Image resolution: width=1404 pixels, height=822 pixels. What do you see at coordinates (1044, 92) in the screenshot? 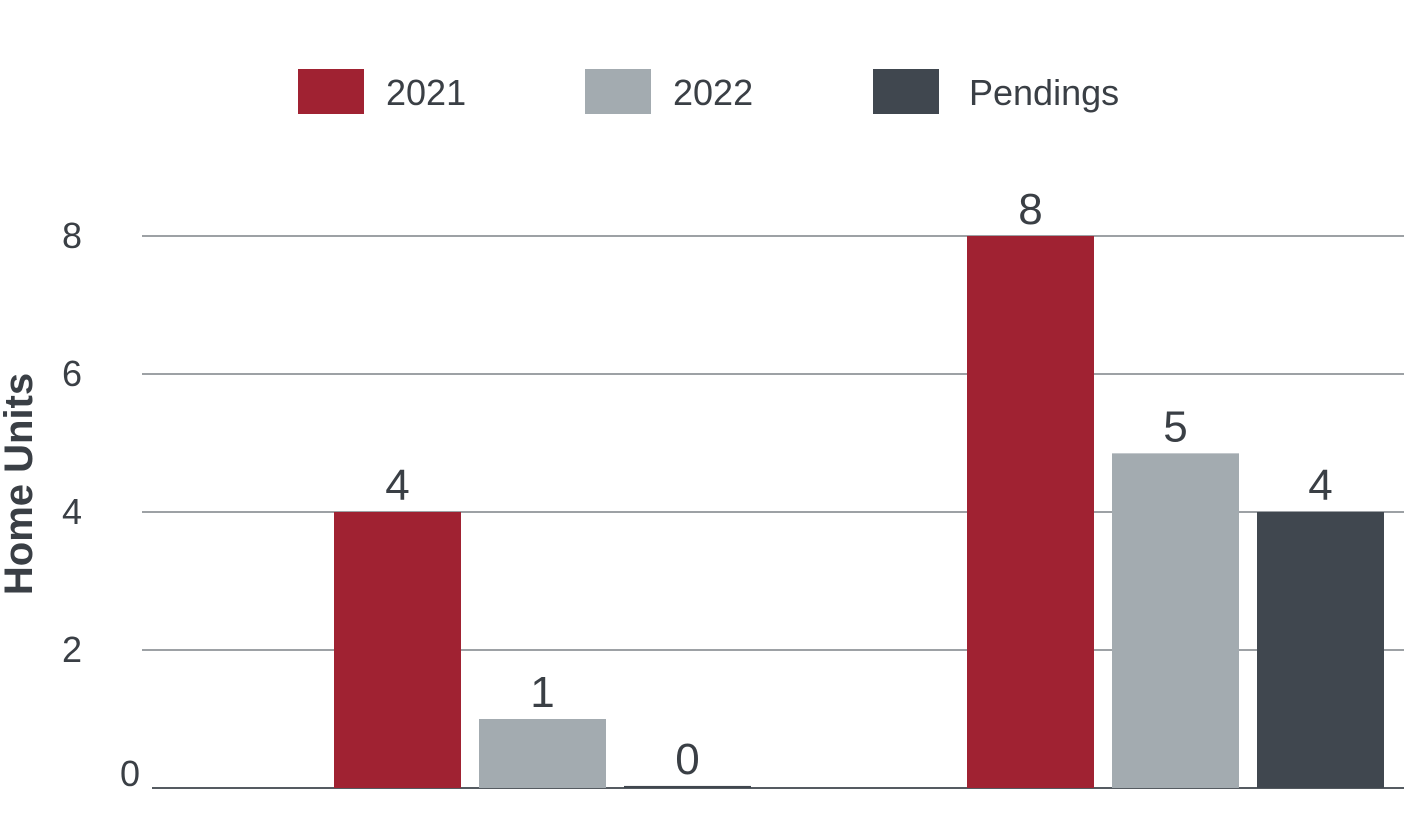
I see `legend-label-pendings: Pendings` at bounding box center [1044, 92].